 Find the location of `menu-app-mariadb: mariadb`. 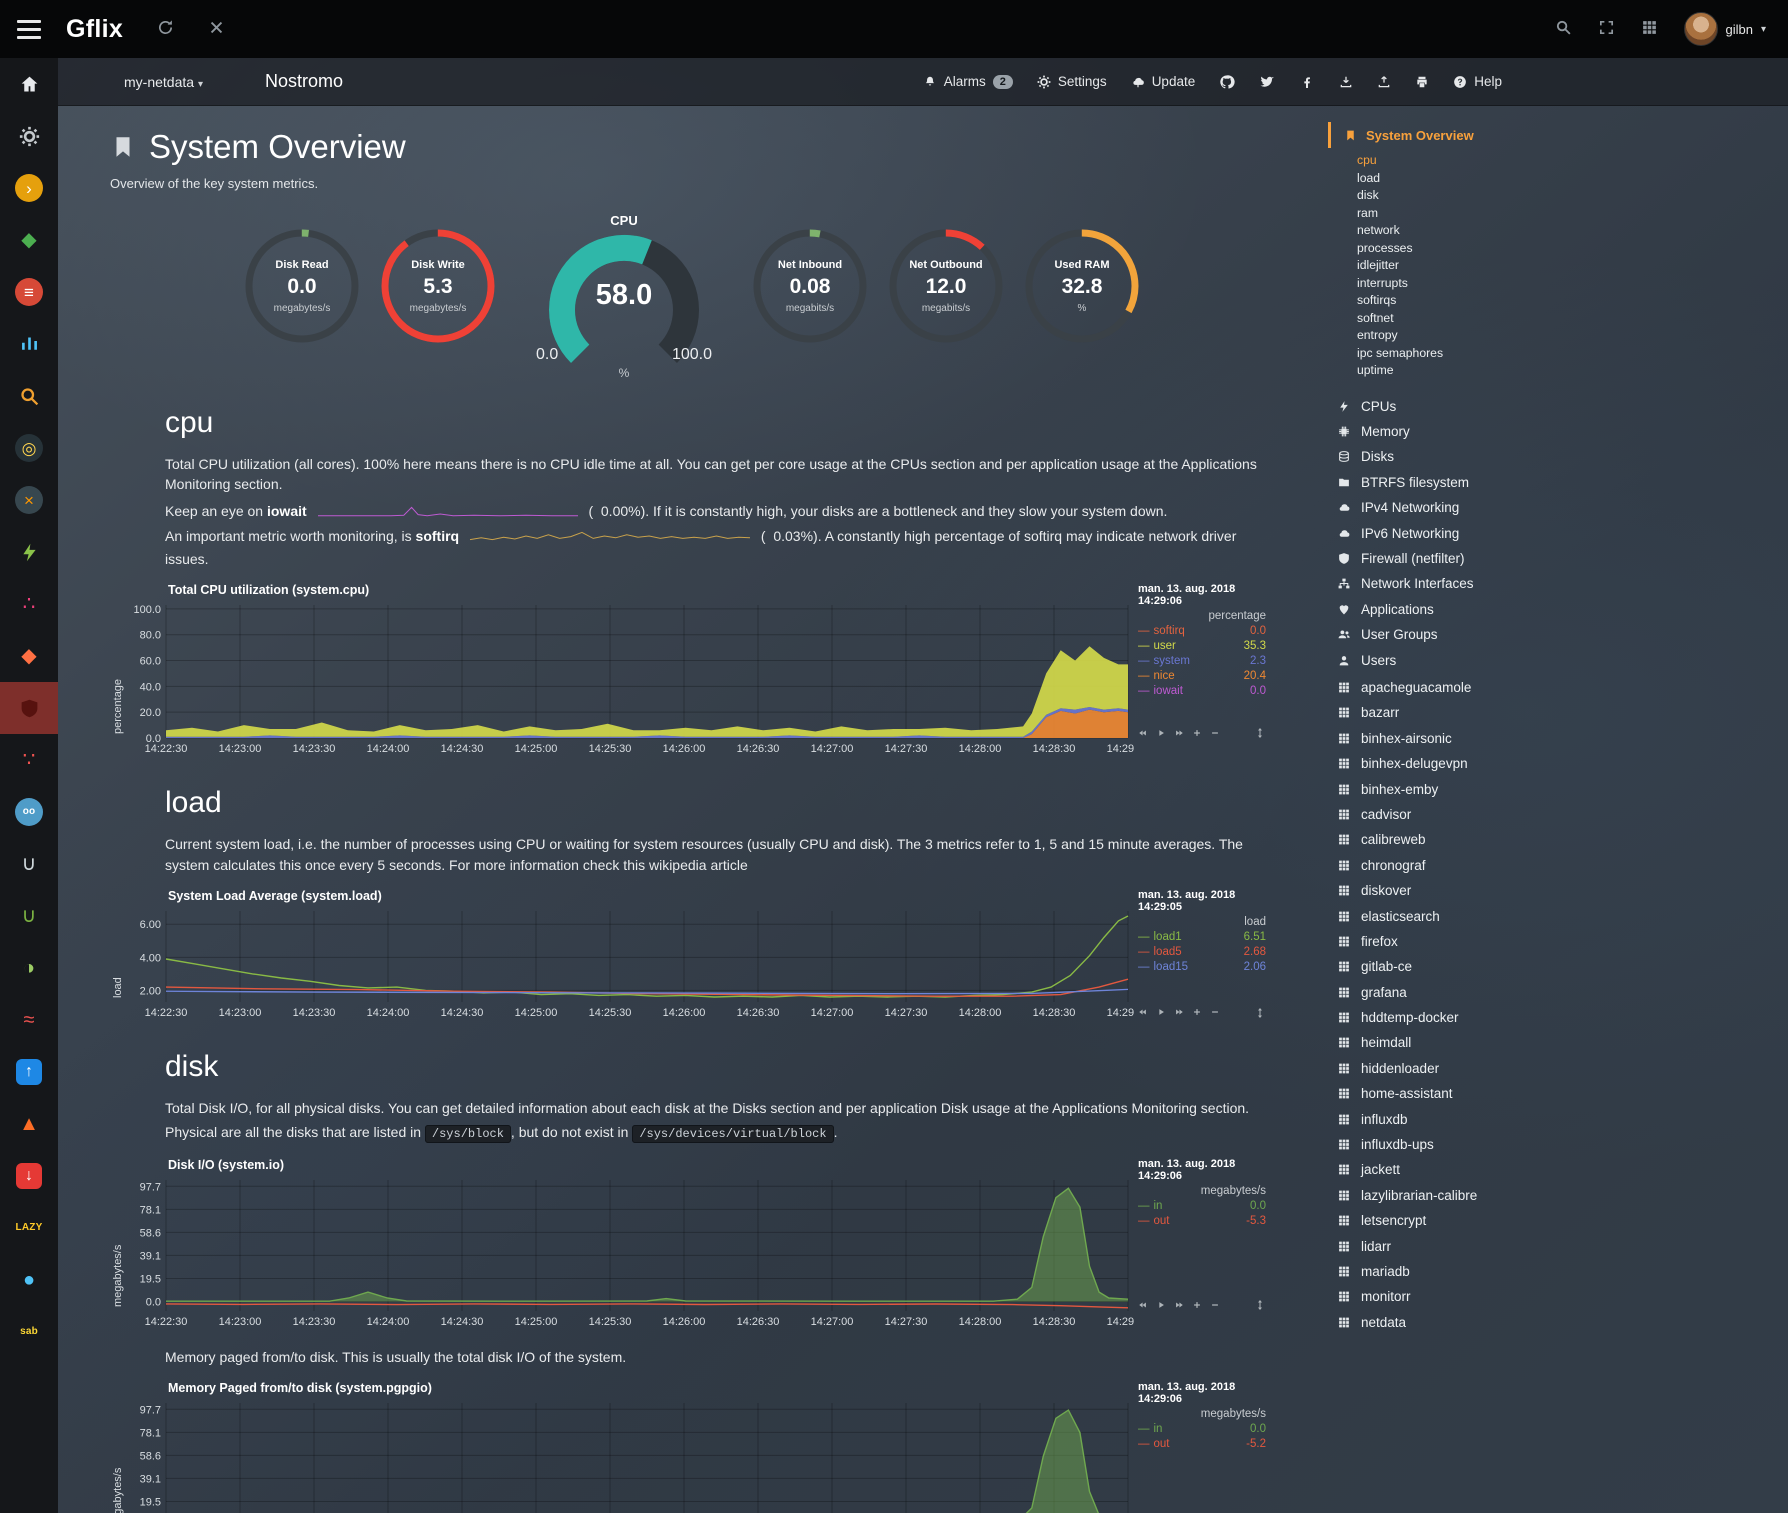

menu-app-mariadb: mariadb is located at coordinates (1562, 1271).